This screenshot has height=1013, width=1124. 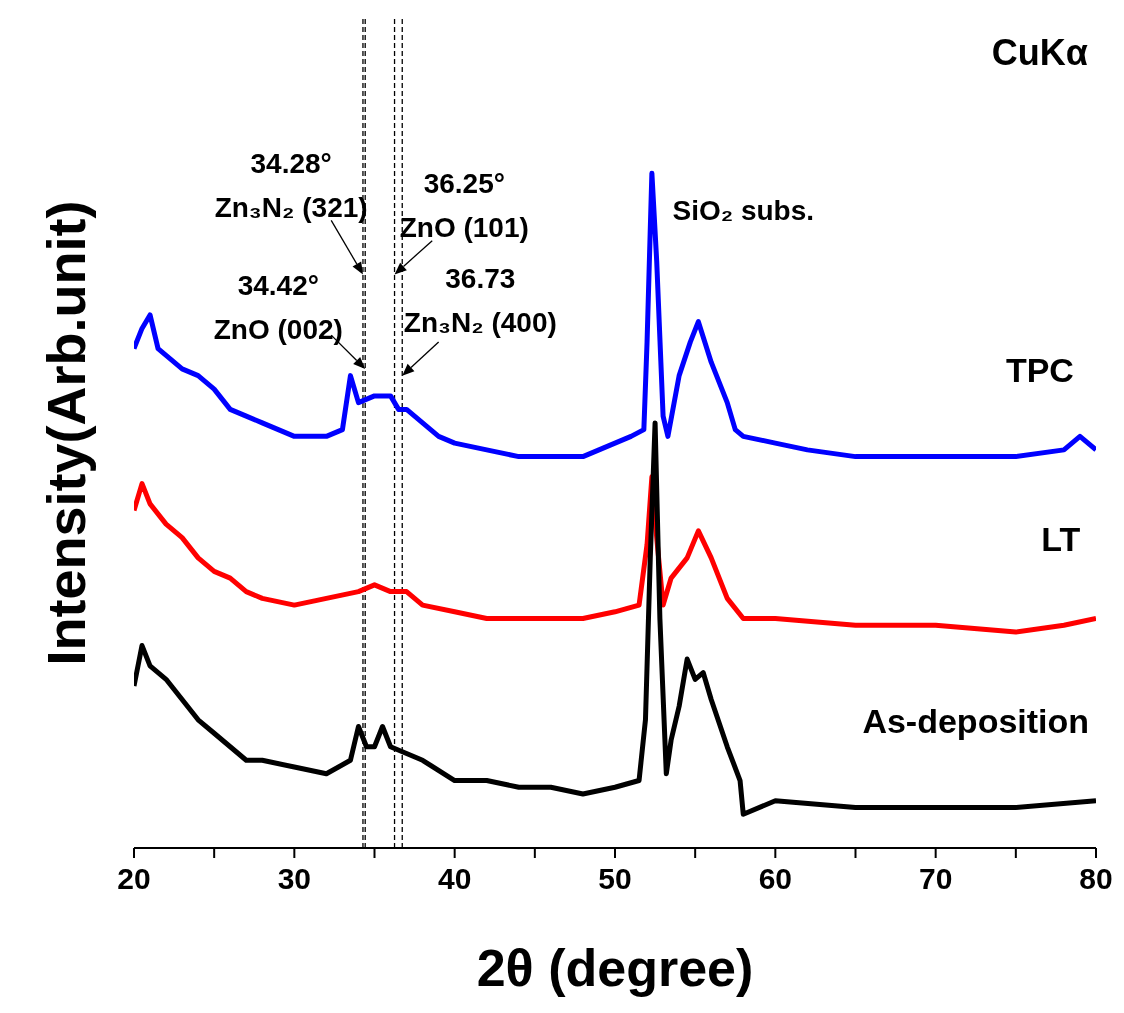 I want to click on ref-line-label: 36.73 Zn₃N₂ (400), so click(x=480, y=300).